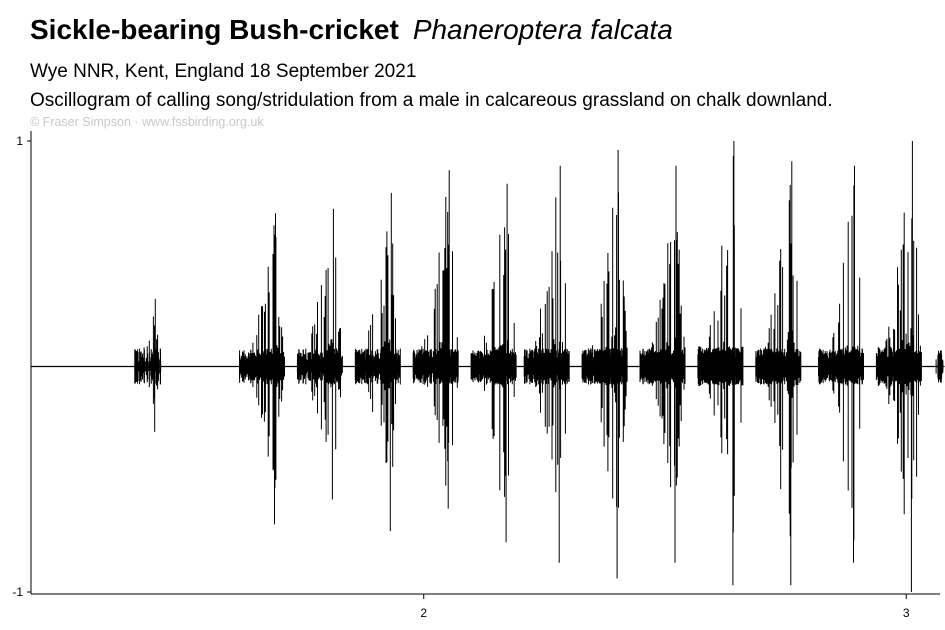 Image resolution: width=945 pixels, height=630 pixels. Describe the element at coordinates (19, 141) in the screenshot. I see `y-tick-label: 1` at that location.